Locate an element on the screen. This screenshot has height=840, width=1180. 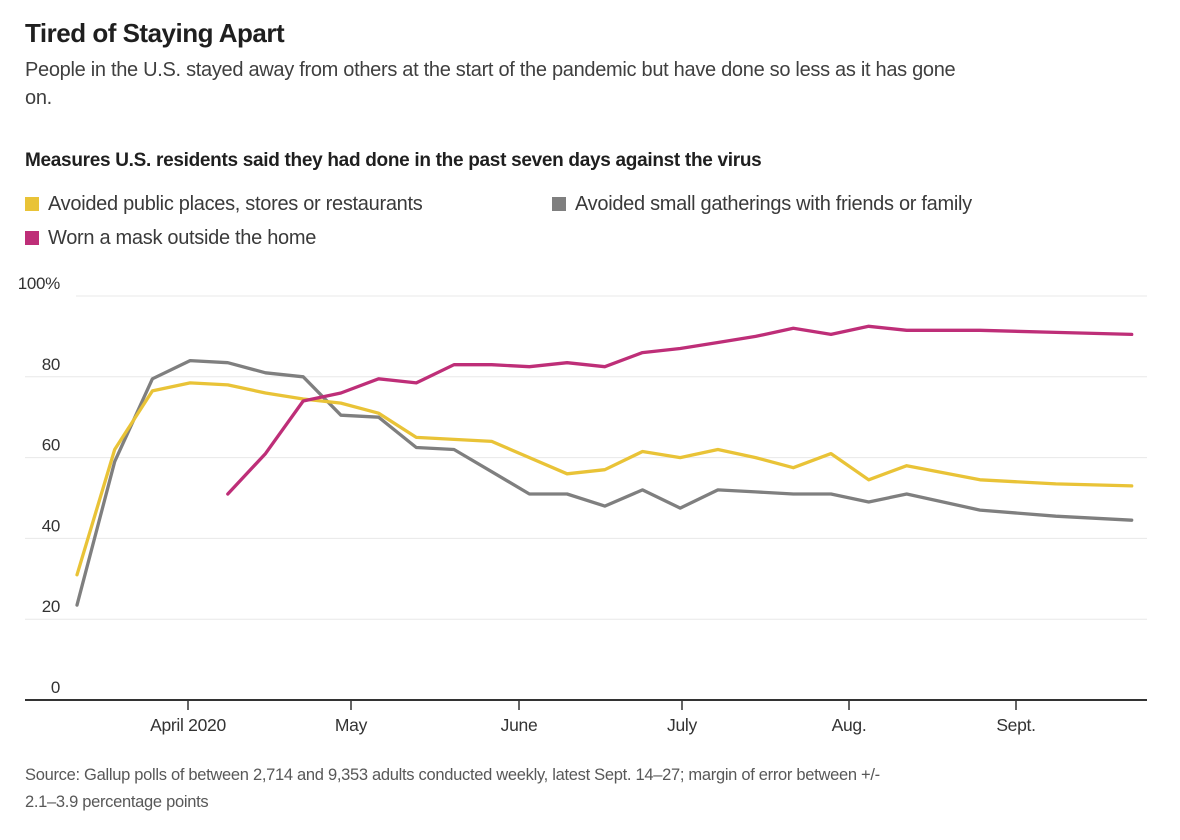
x-axis-label-july: July is located at coordinates (682, 725).